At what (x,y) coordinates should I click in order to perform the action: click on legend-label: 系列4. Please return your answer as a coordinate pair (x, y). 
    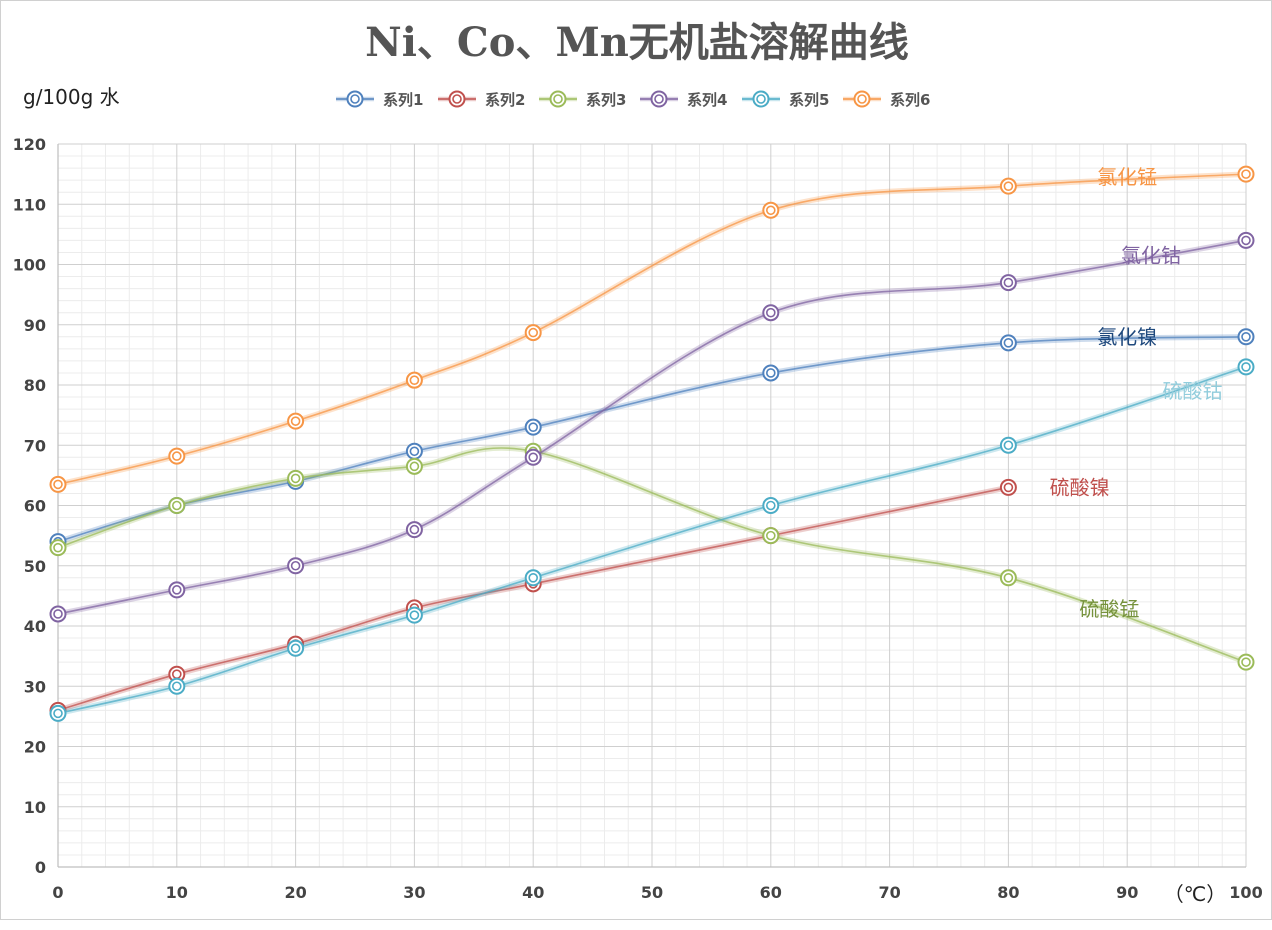
    Looking at the image, I should click on (707, 100).